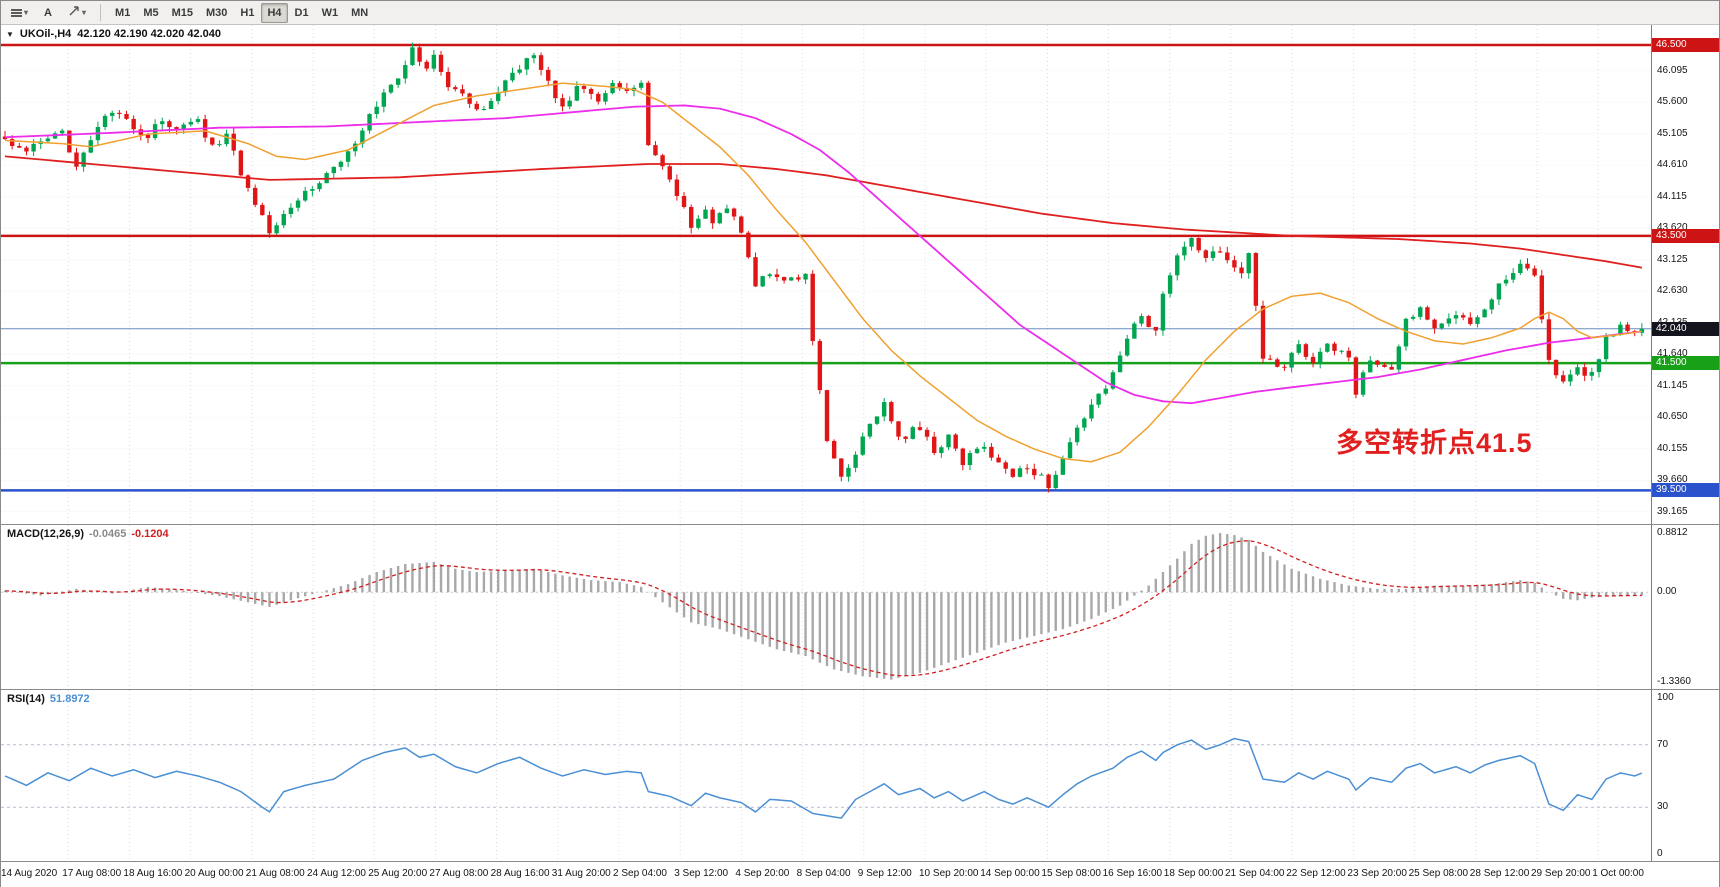 This screenshot has width=1720, height=887. I want to click on line-studies-icon, so click(16, 13).